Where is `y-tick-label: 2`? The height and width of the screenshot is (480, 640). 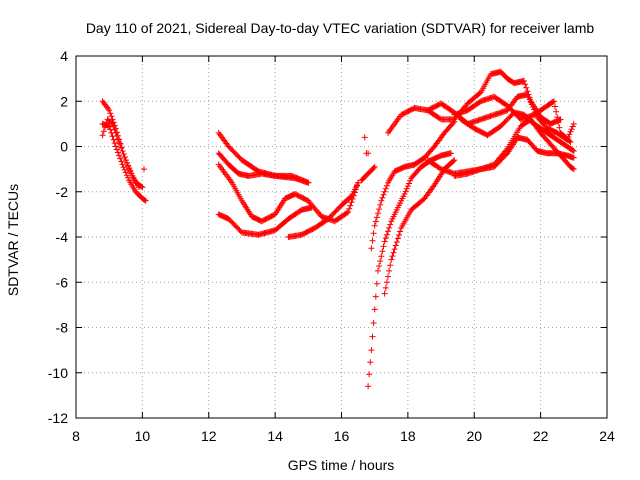
y-tick-label: 2 is located at coordinates (64, 101).